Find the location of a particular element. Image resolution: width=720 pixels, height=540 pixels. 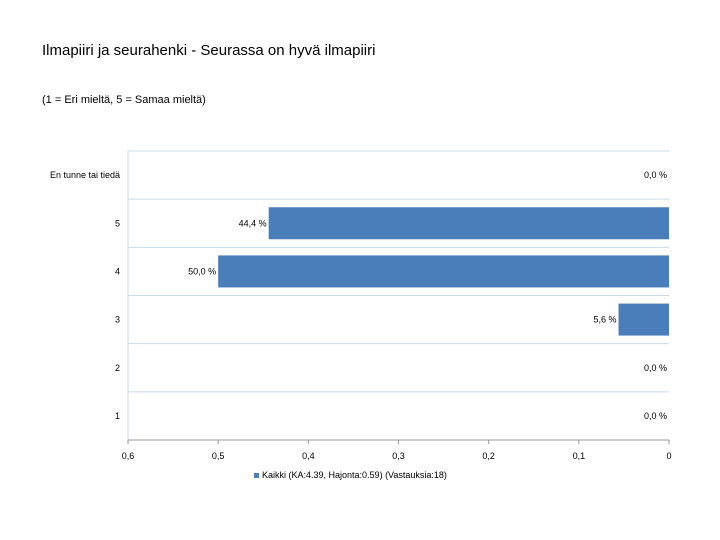

chart-subtitle: (1 = Eri mieltä, 5 = Samaa mieltä) is located at coordinates (124, 100).